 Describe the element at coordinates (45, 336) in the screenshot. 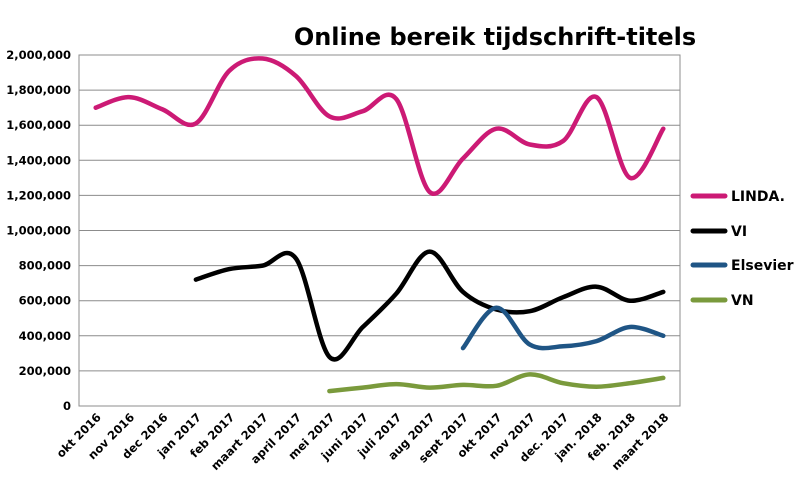

I see `y-tick-label: 400,000` at that location.